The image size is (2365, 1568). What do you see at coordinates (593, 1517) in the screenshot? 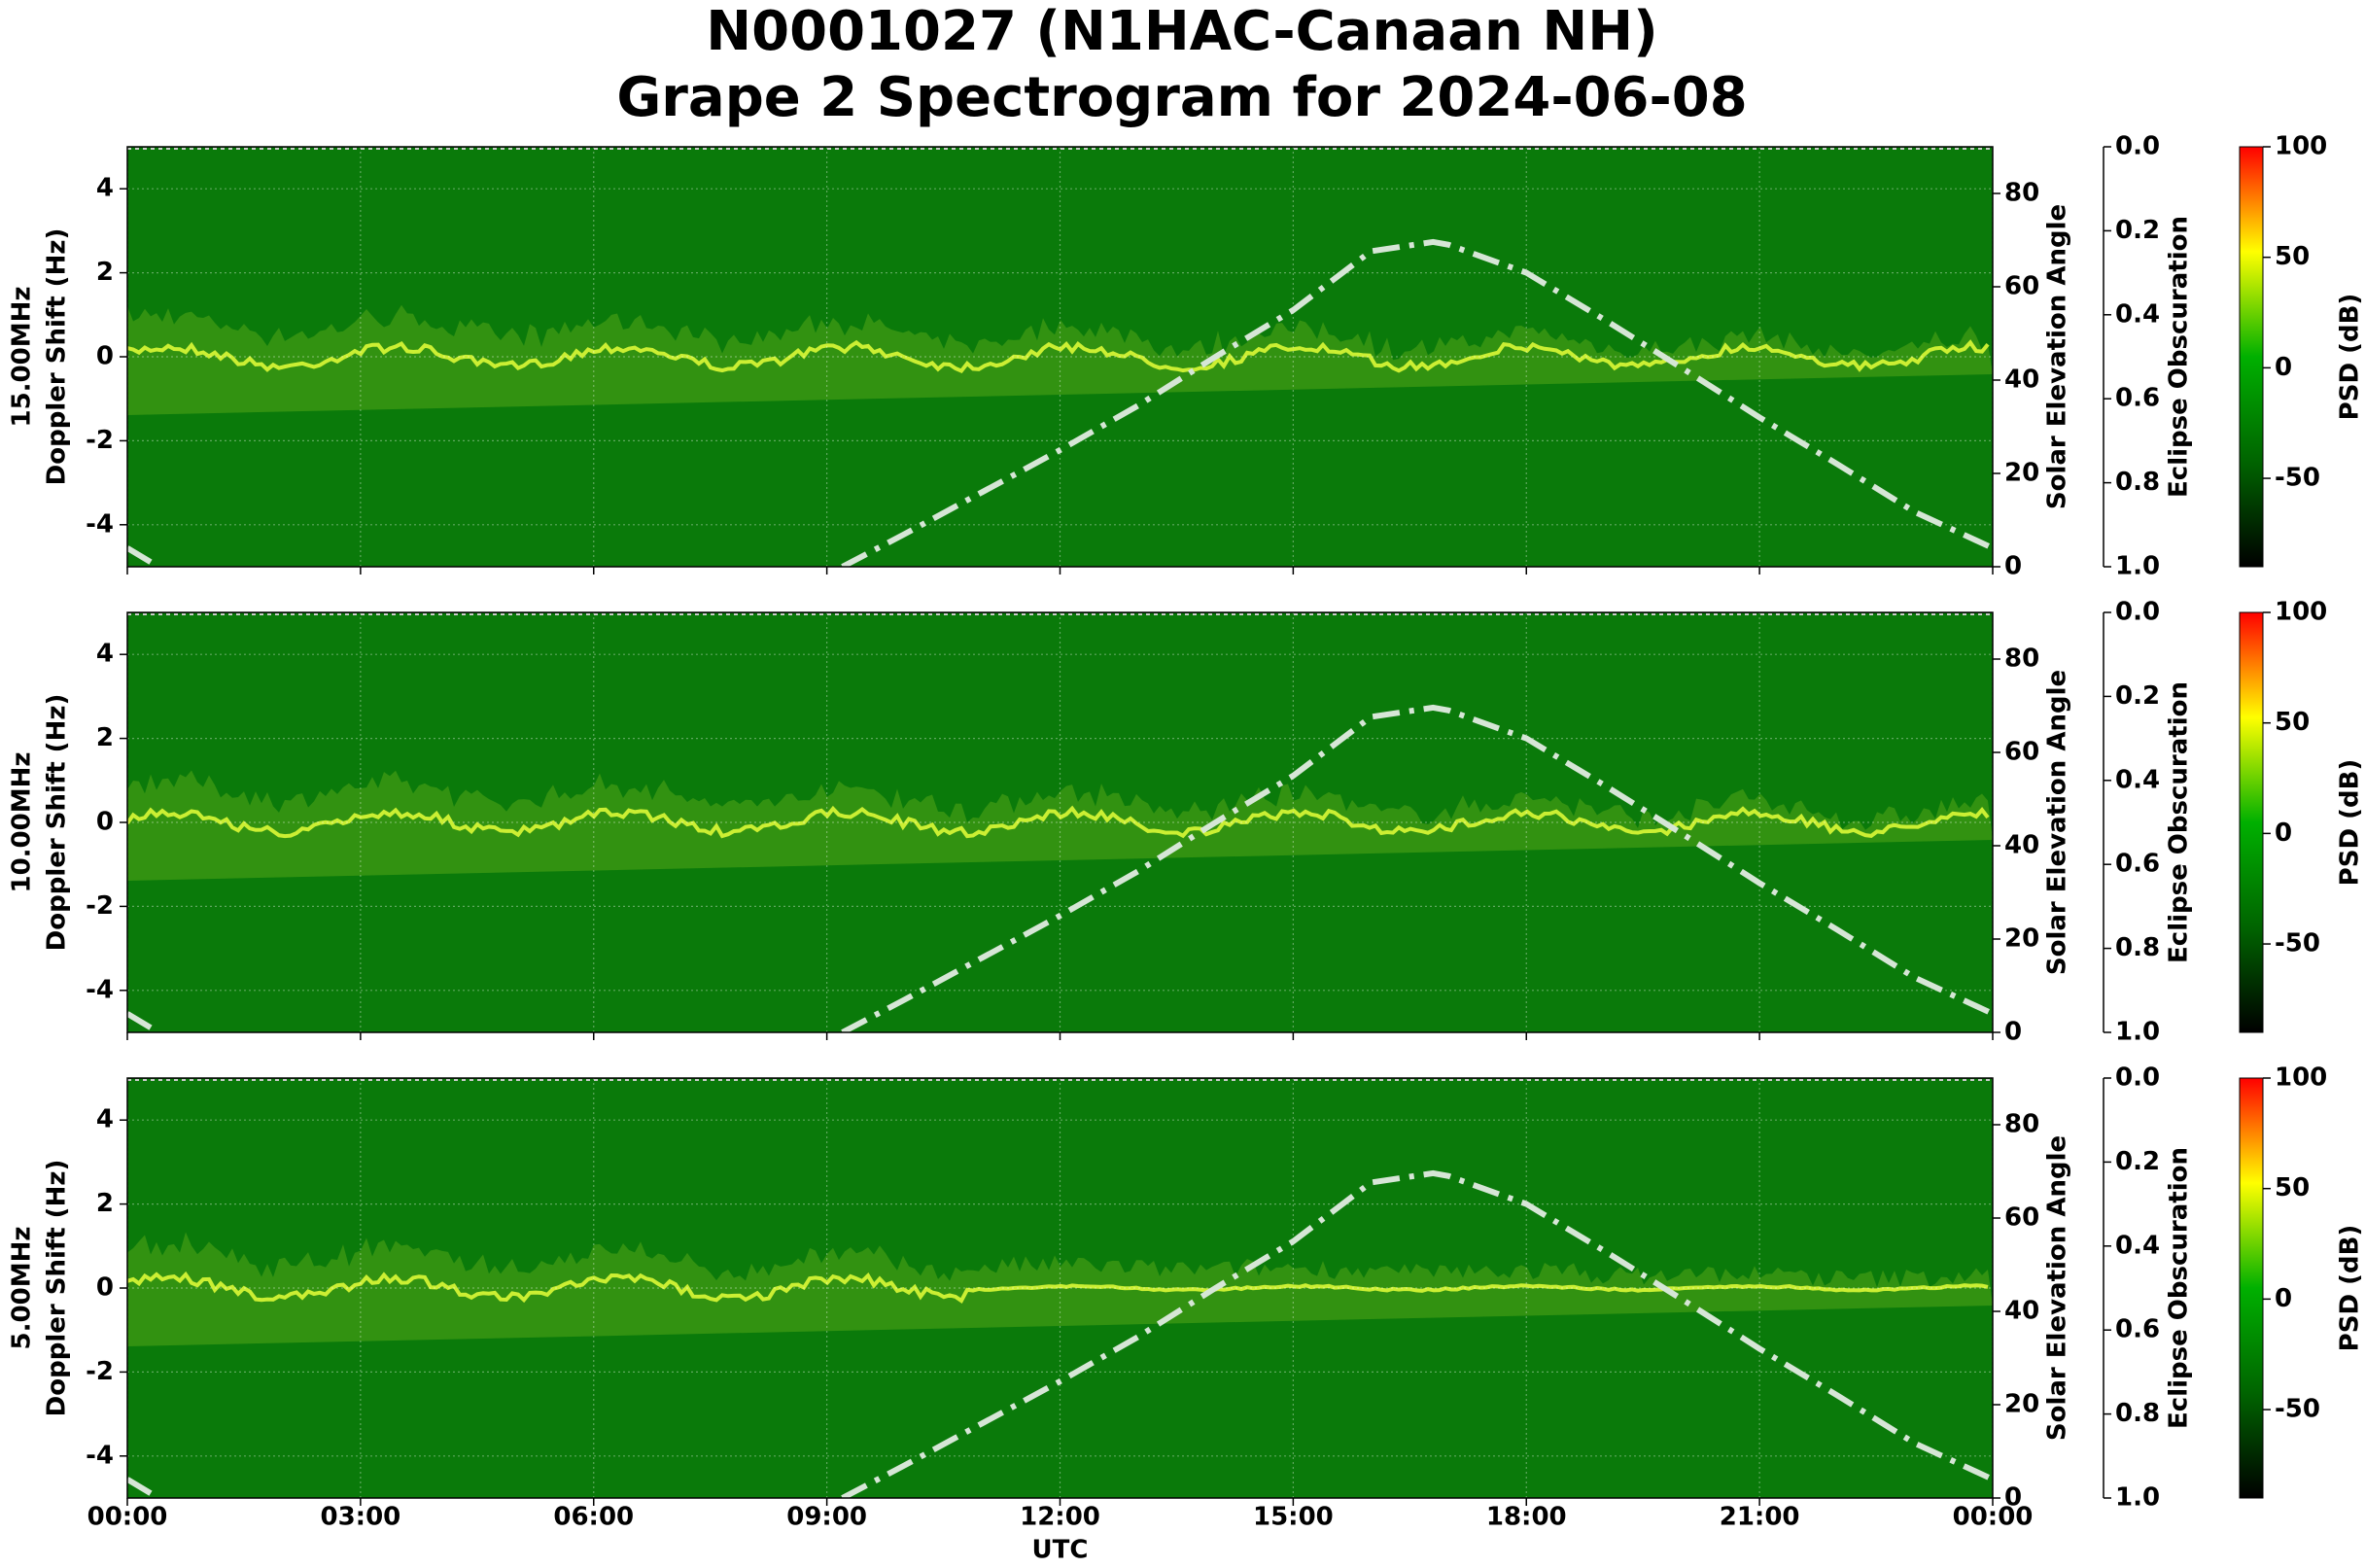
I see `x-tick-label: 06:00` at bounding box center [593, 1517].